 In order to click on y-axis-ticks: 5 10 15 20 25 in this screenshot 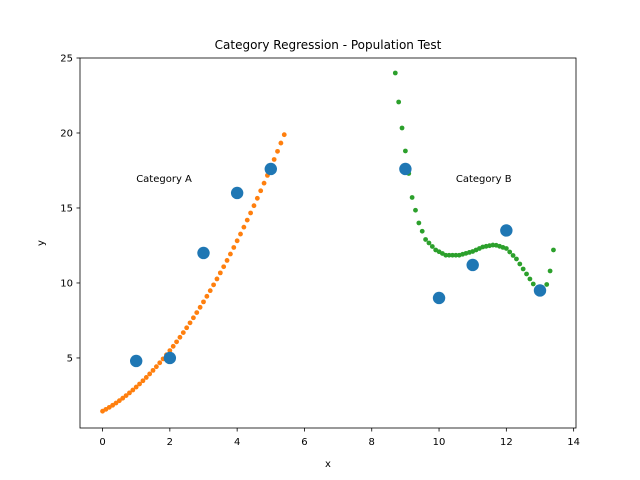, I will do `click(70, 209)`.